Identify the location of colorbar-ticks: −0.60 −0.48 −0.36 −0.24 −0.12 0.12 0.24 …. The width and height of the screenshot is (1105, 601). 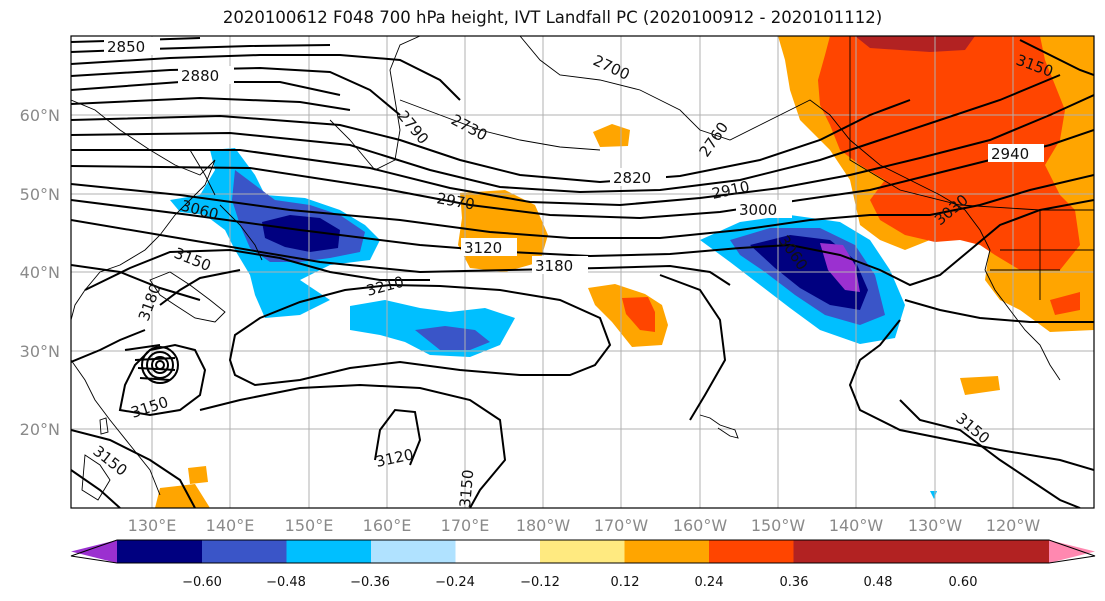
(579, 582).